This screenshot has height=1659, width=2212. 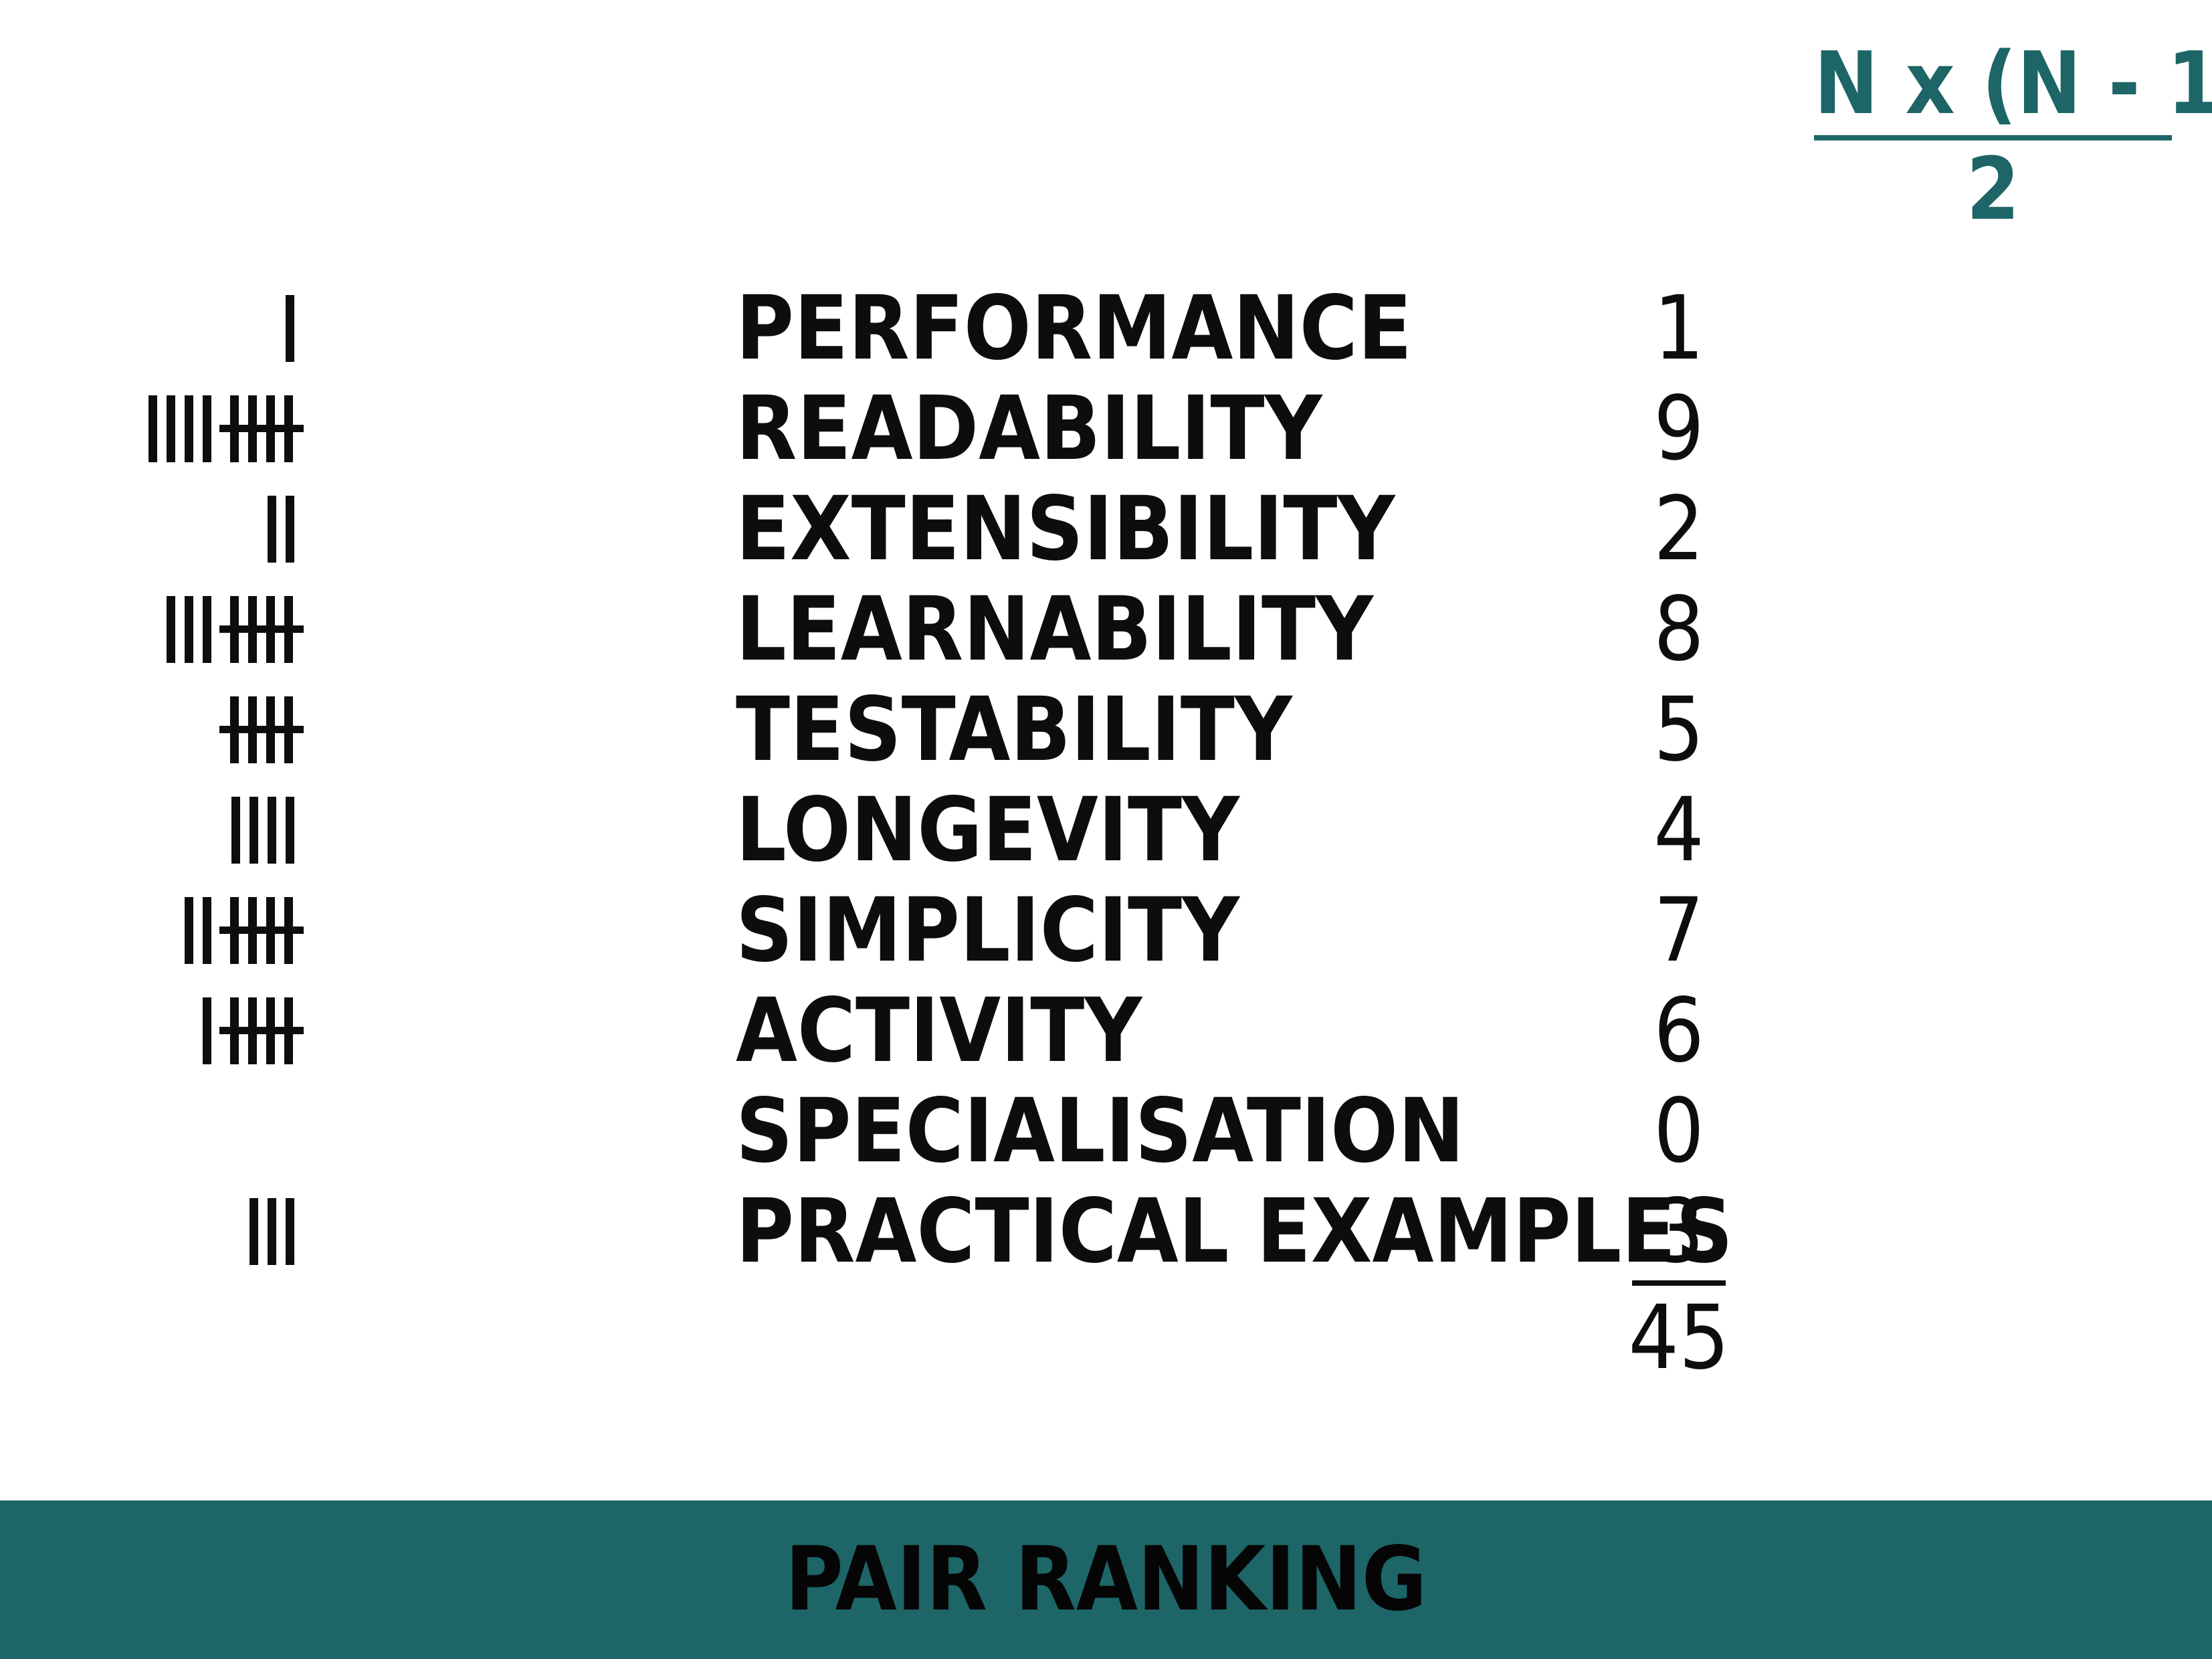 I want to click on criterion-row: ACTIVITY 6, so click(x=903, y=1031).